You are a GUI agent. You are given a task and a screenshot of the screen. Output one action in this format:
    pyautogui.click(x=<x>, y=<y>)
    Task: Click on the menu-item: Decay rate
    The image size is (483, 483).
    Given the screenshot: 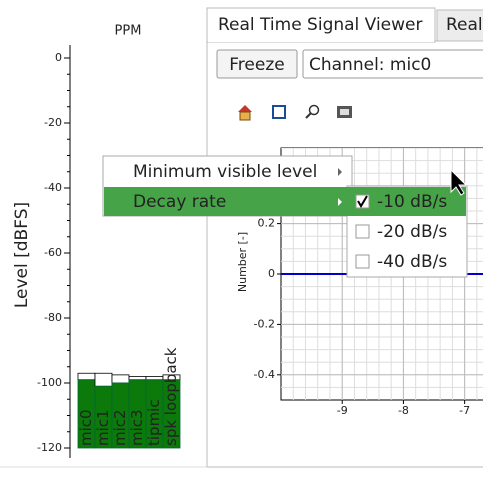 What is the action you would take?
    pyautogui.click(x=179, y=202)
    